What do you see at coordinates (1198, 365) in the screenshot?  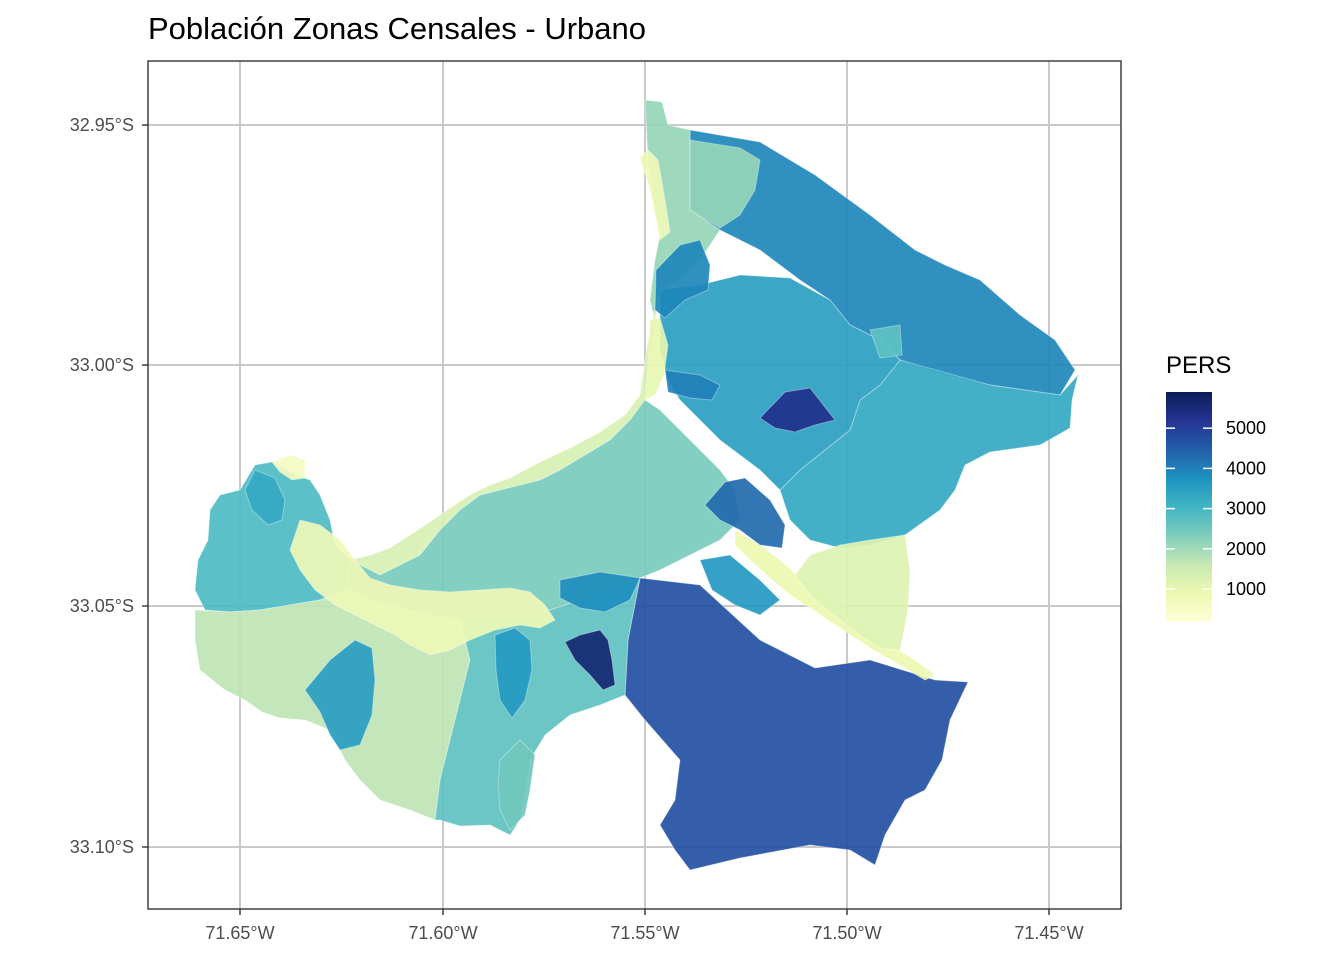 I see `legend-title: PERS` at bounding box center [1198, 365].